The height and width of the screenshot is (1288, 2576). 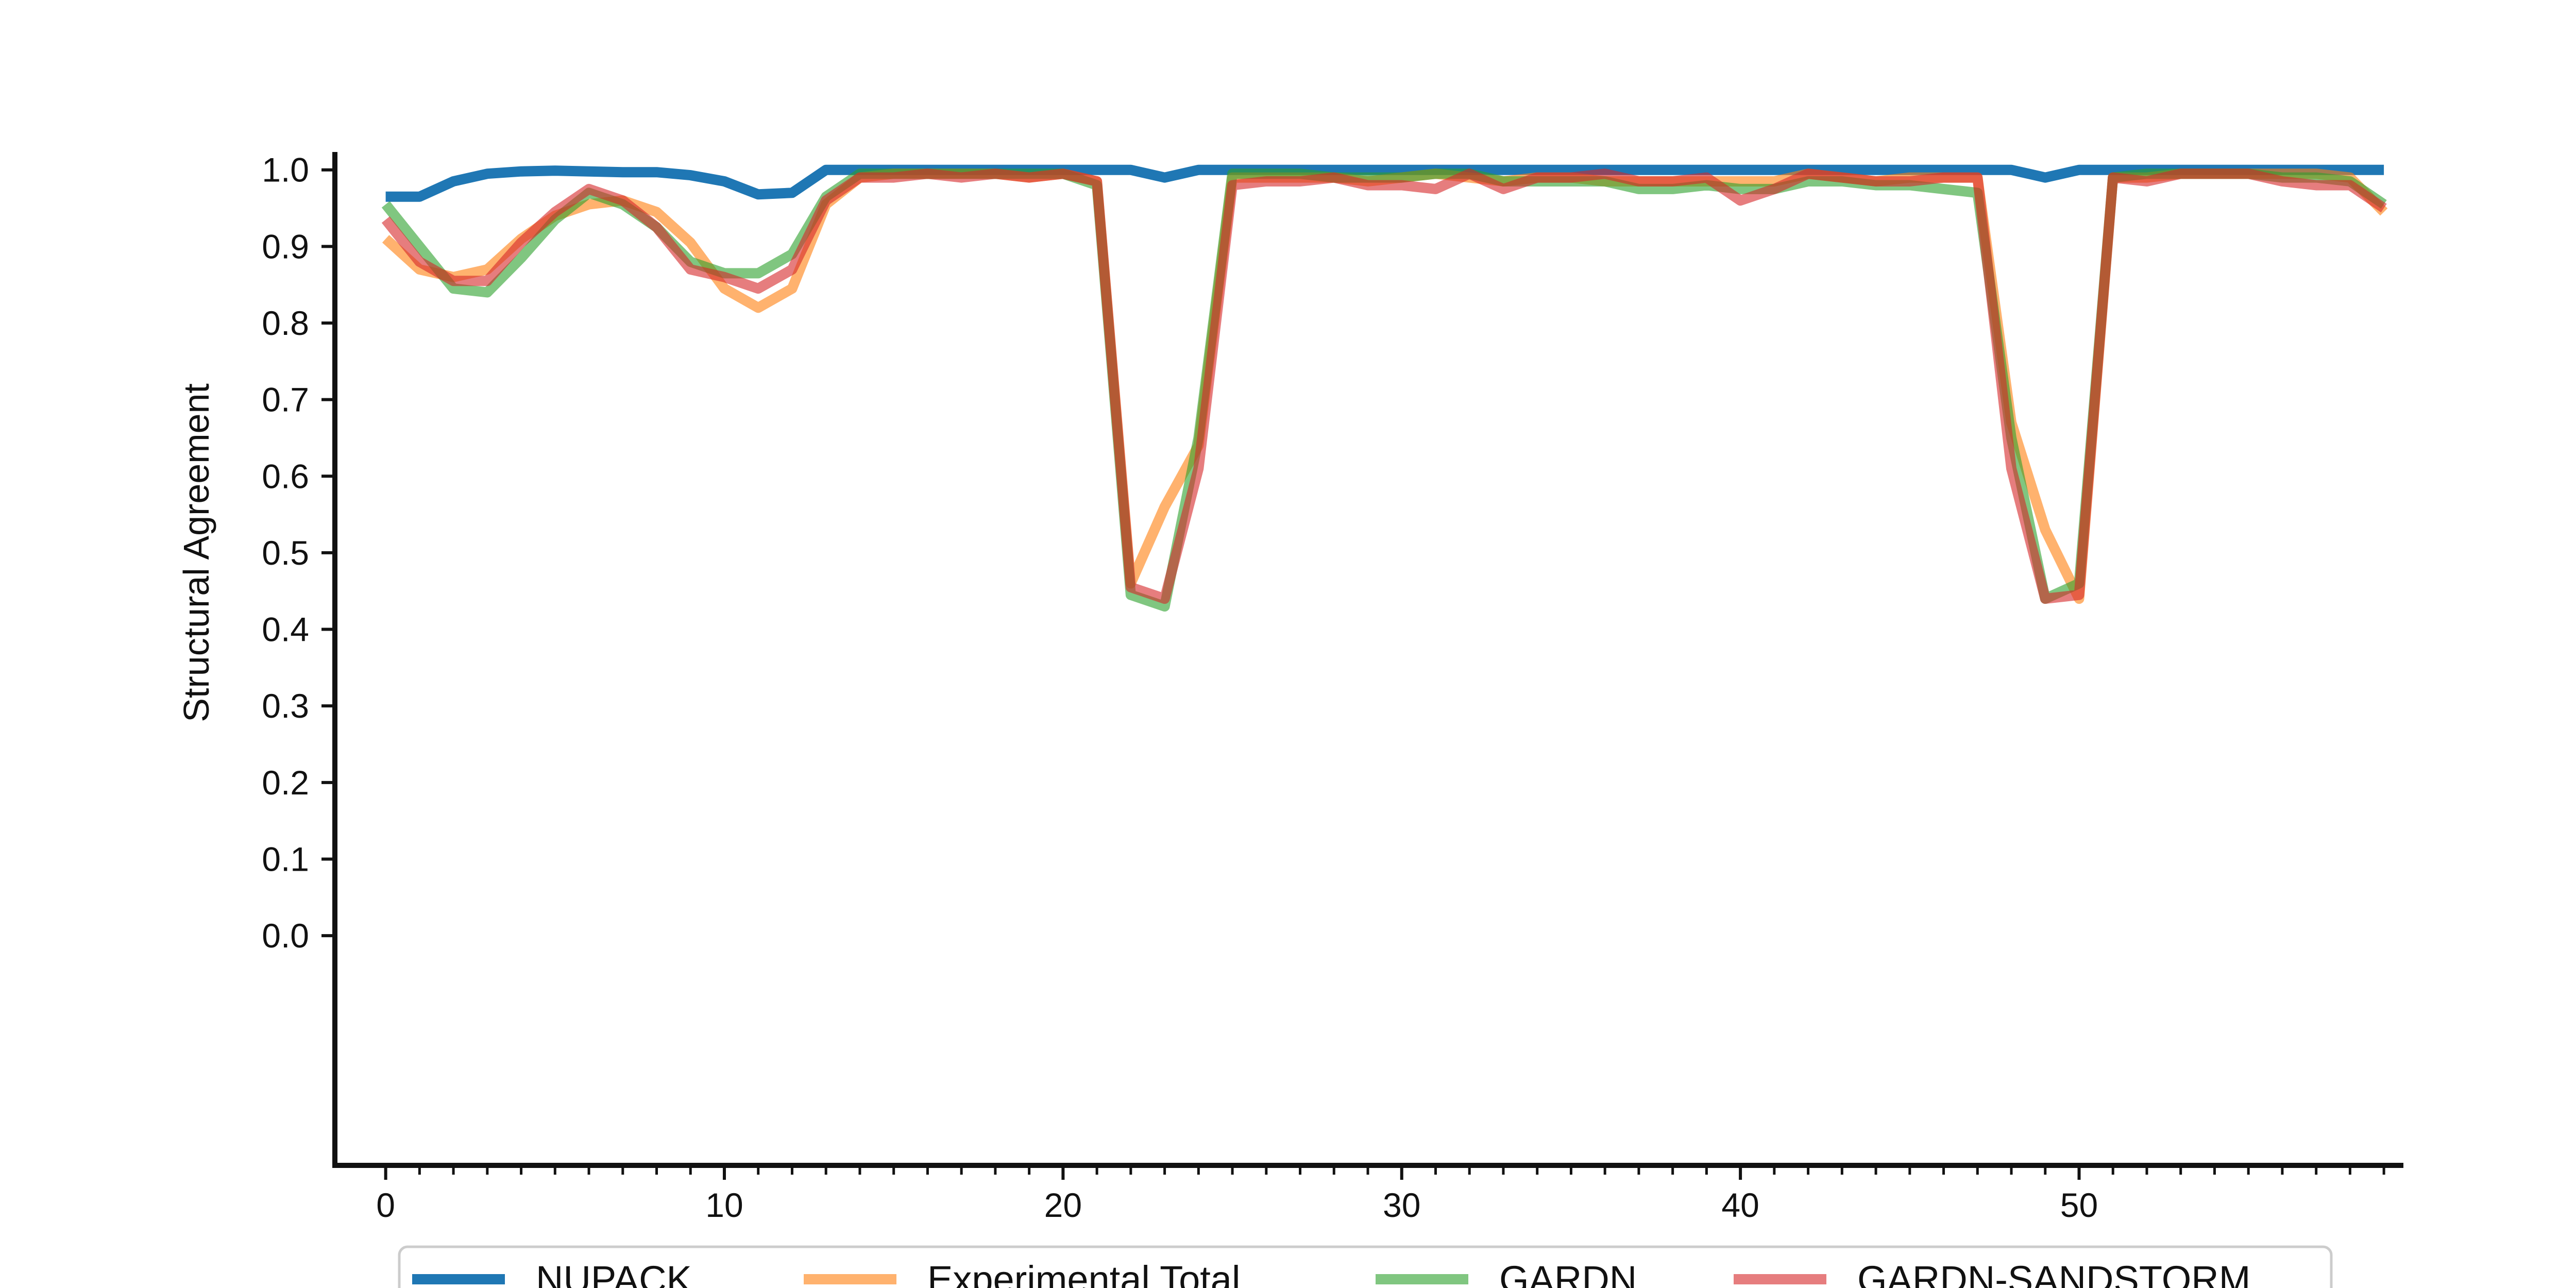 What do you see at coordinates (724, 1205) in the screenshot?
I see `x-tick-label: 10` at bounding box center [724, 1205].